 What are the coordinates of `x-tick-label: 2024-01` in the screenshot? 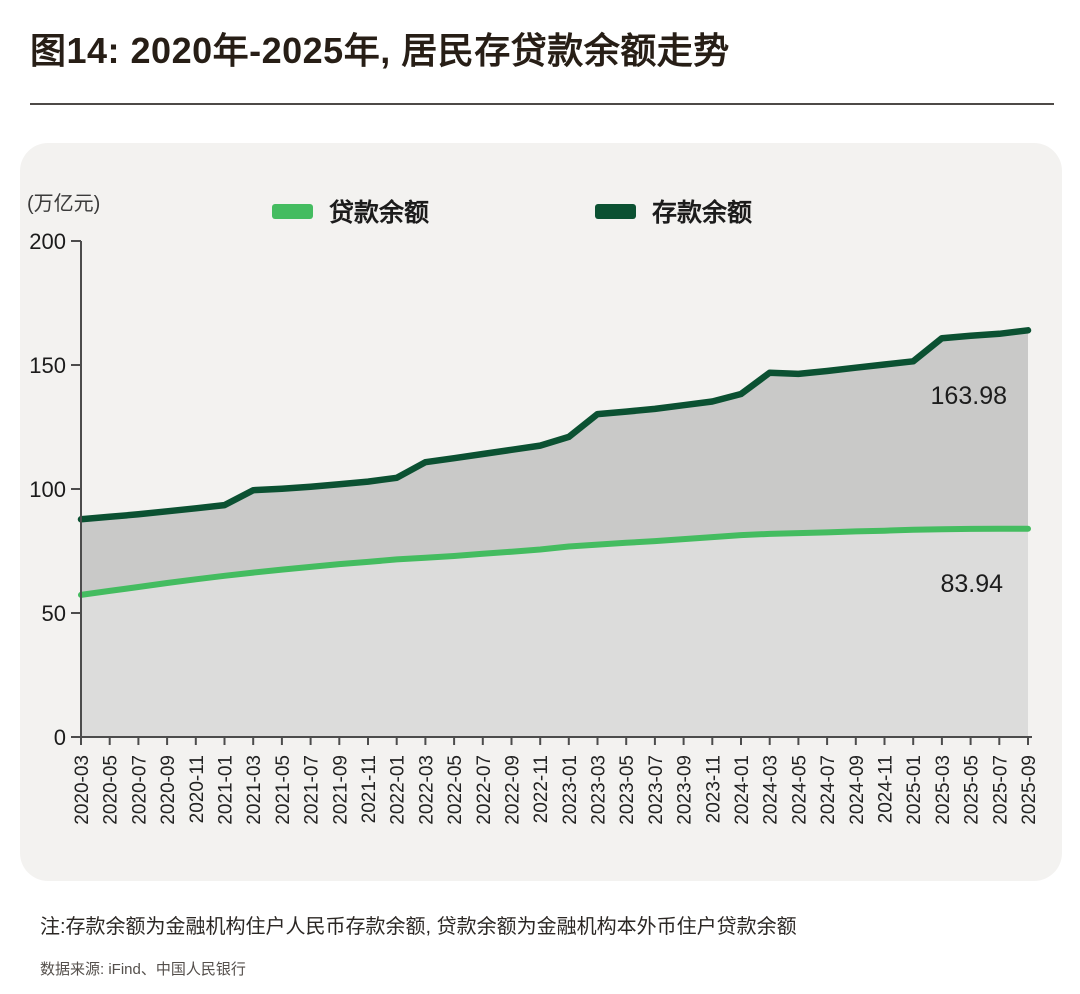 It's located at (742, 790).